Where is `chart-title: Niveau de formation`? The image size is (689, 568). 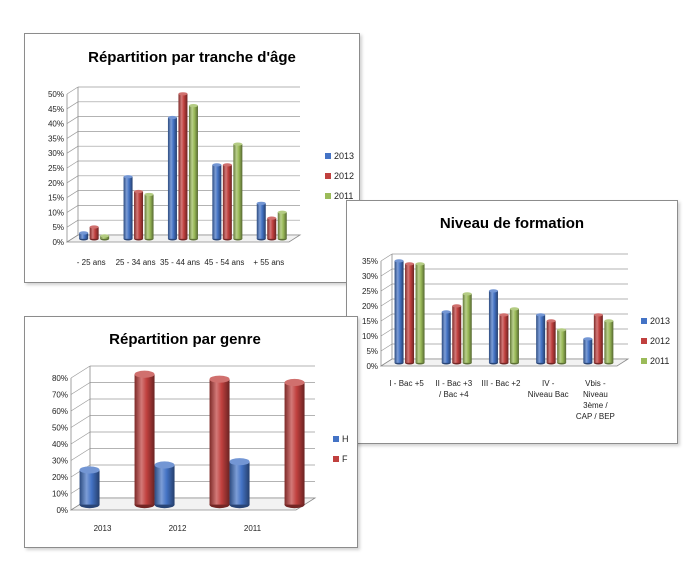
chart-title: Niveau de formation is located at coordinates (512, 223).